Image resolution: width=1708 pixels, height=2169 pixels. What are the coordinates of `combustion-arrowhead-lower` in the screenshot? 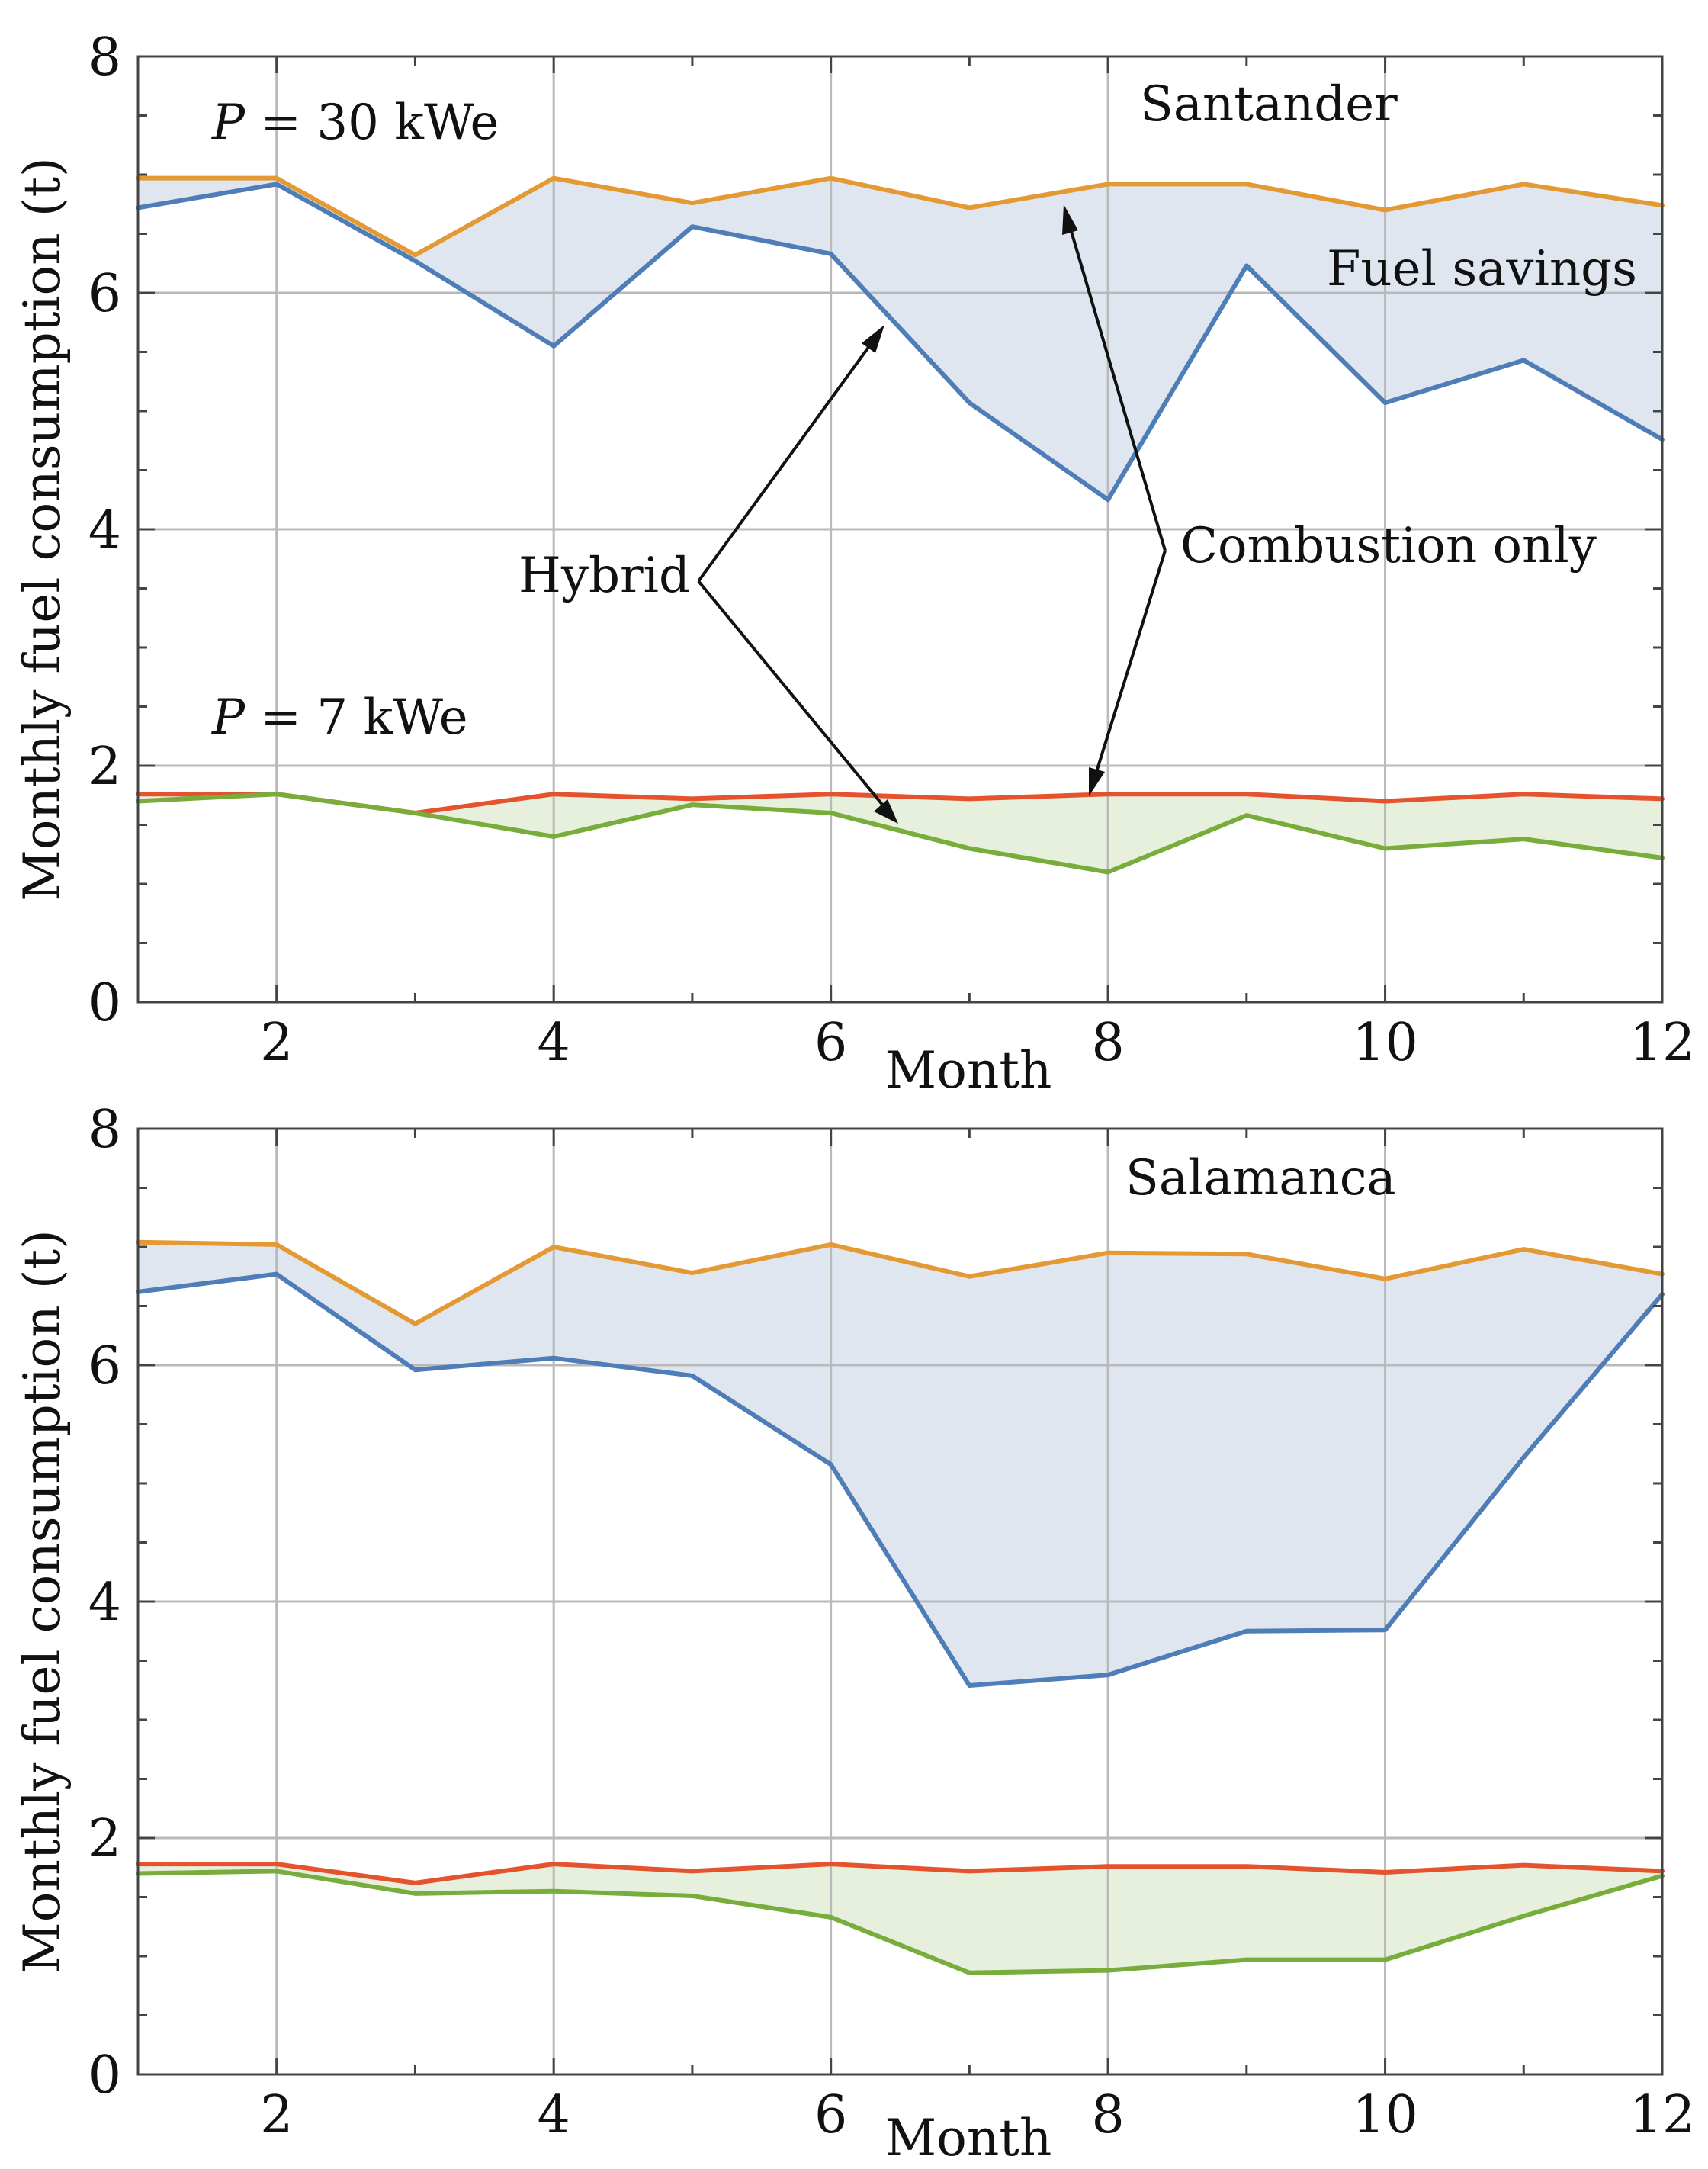 It's located at (1097, 781).